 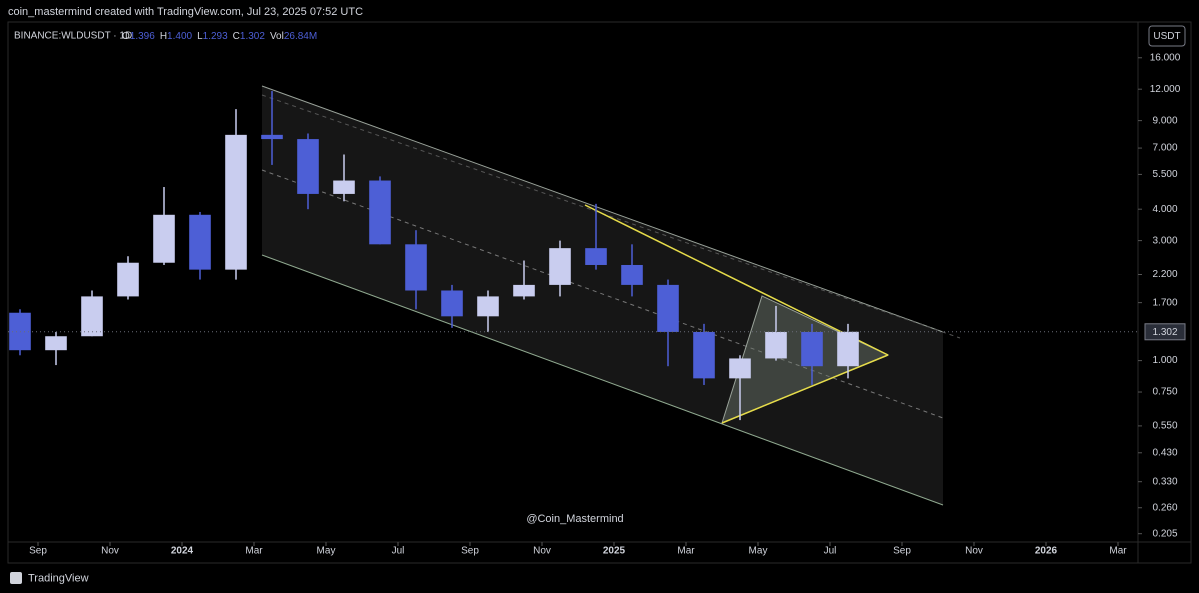 What do you see at coordinates (574, 519) in the screenshot?
I see `watermark: @Coin_Mastermind` at bounding box center [574, 519].